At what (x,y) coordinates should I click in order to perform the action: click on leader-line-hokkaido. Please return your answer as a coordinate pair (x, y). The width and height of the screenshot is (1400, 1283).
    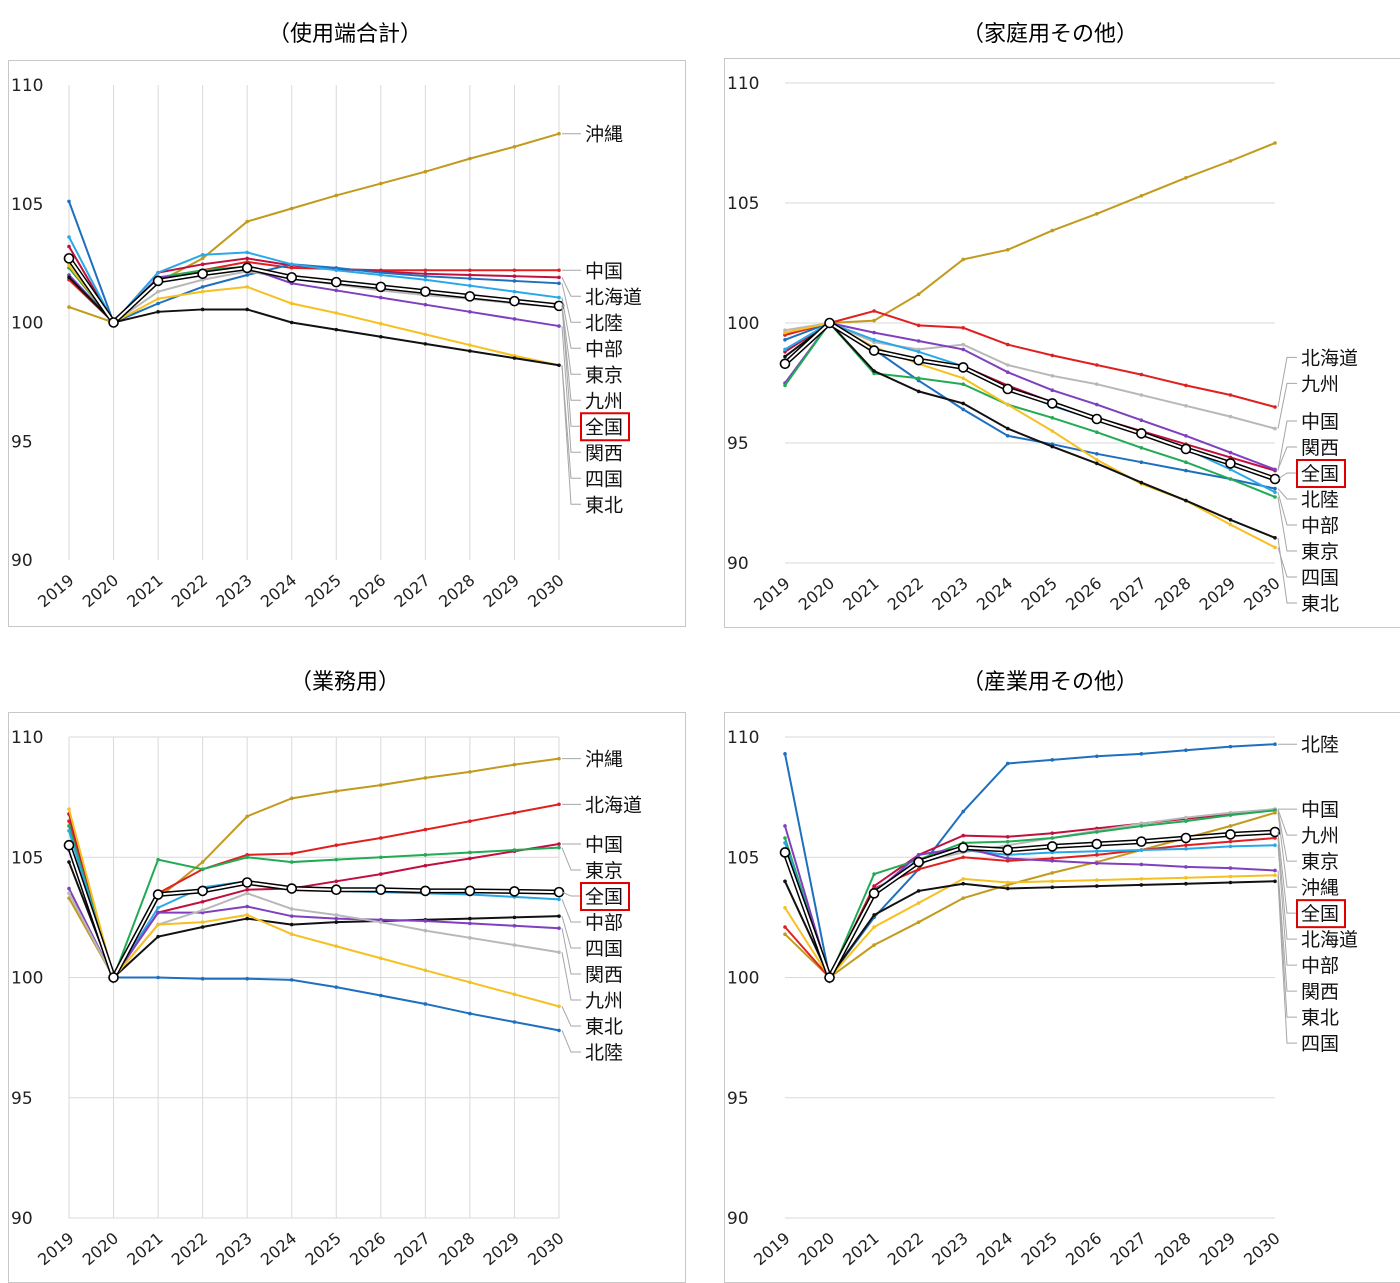
    Looking at the image, I should click on (1287, 382).